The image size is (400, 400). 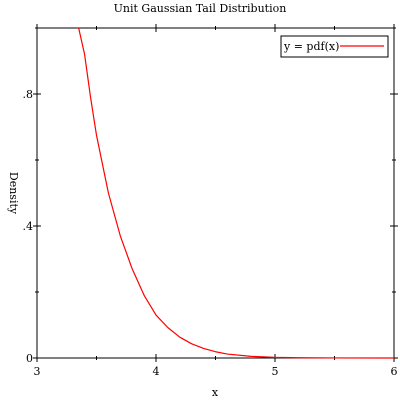 I want to click on y-tick-label: 0, so click(x=29, y=358).